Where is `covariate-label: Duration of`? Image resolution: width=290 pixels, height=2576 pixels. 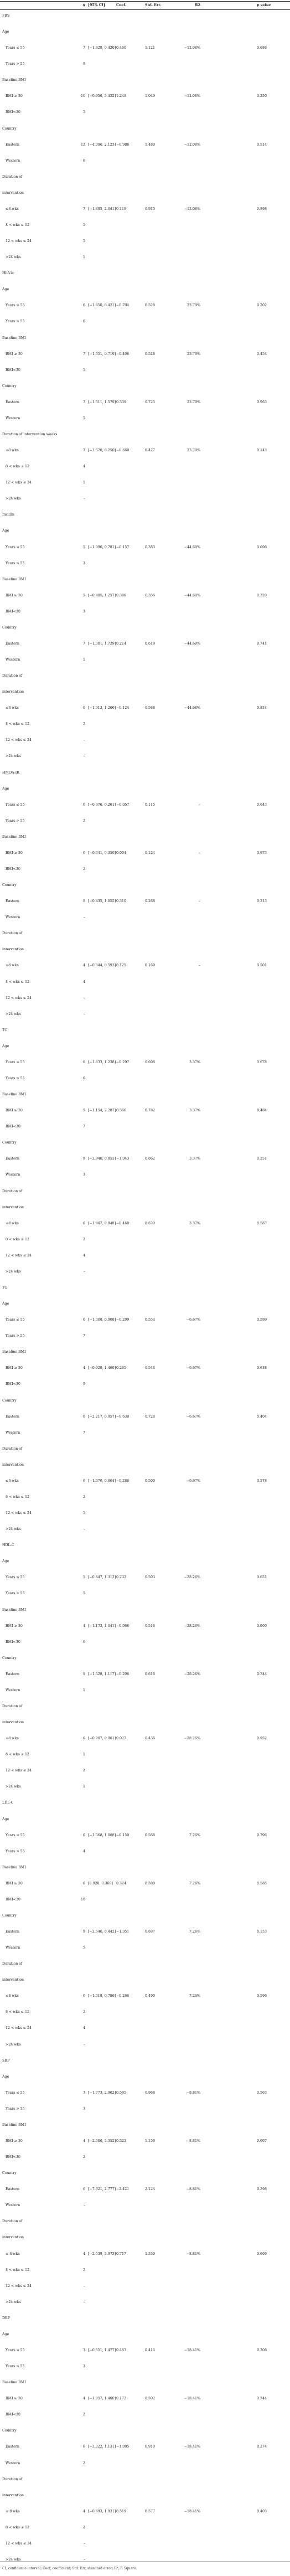
covariate-label: Duration of is located at coordinates (12, 1706).